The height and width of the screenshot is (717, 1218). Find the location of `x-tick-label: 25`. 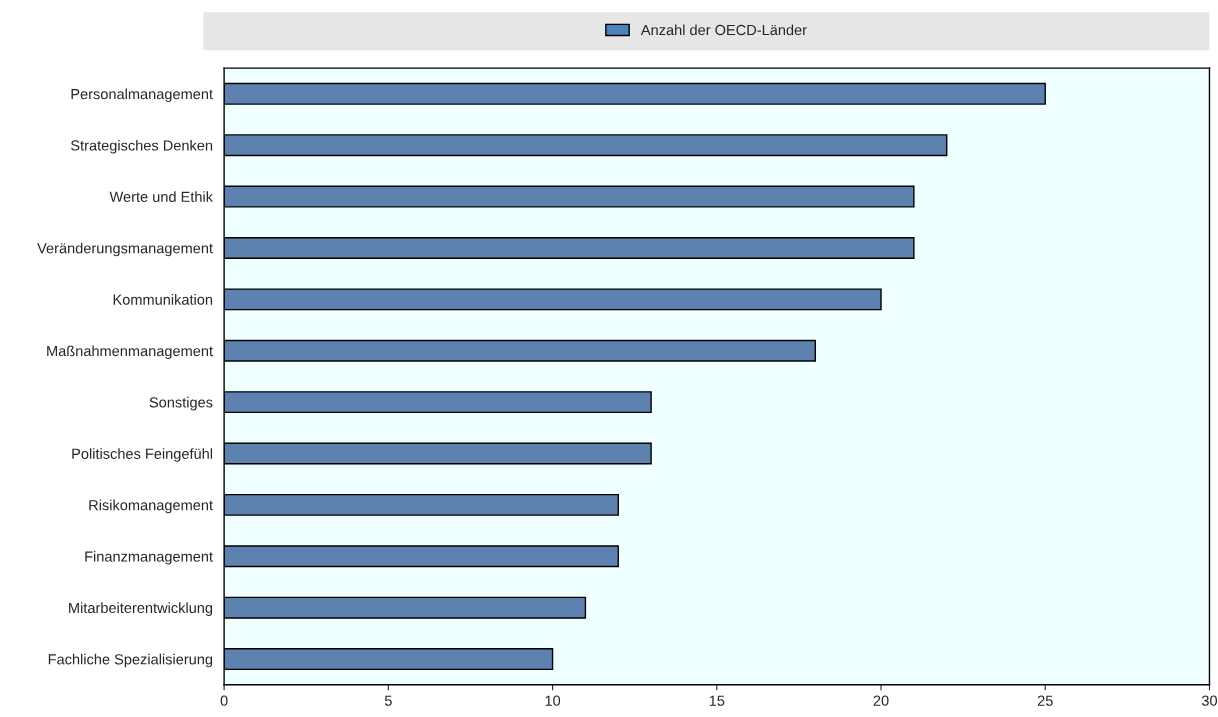

x-tick-label: 25 is located at coordinates (1045, 700).